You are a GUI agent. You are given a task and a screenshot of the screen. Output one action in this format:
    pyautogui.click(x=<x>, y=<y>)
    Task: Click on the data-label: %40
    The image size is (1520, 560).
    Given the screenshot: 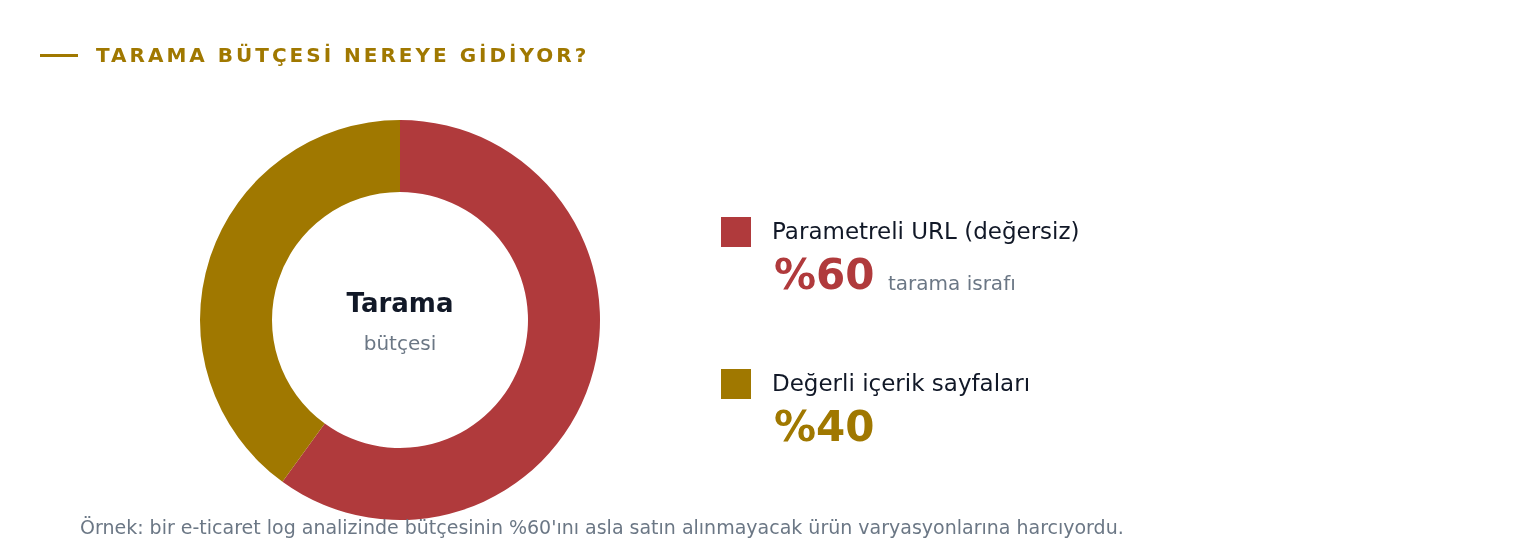 What is the action you would take?
    pyautogui.click(x=824, y=426)
    